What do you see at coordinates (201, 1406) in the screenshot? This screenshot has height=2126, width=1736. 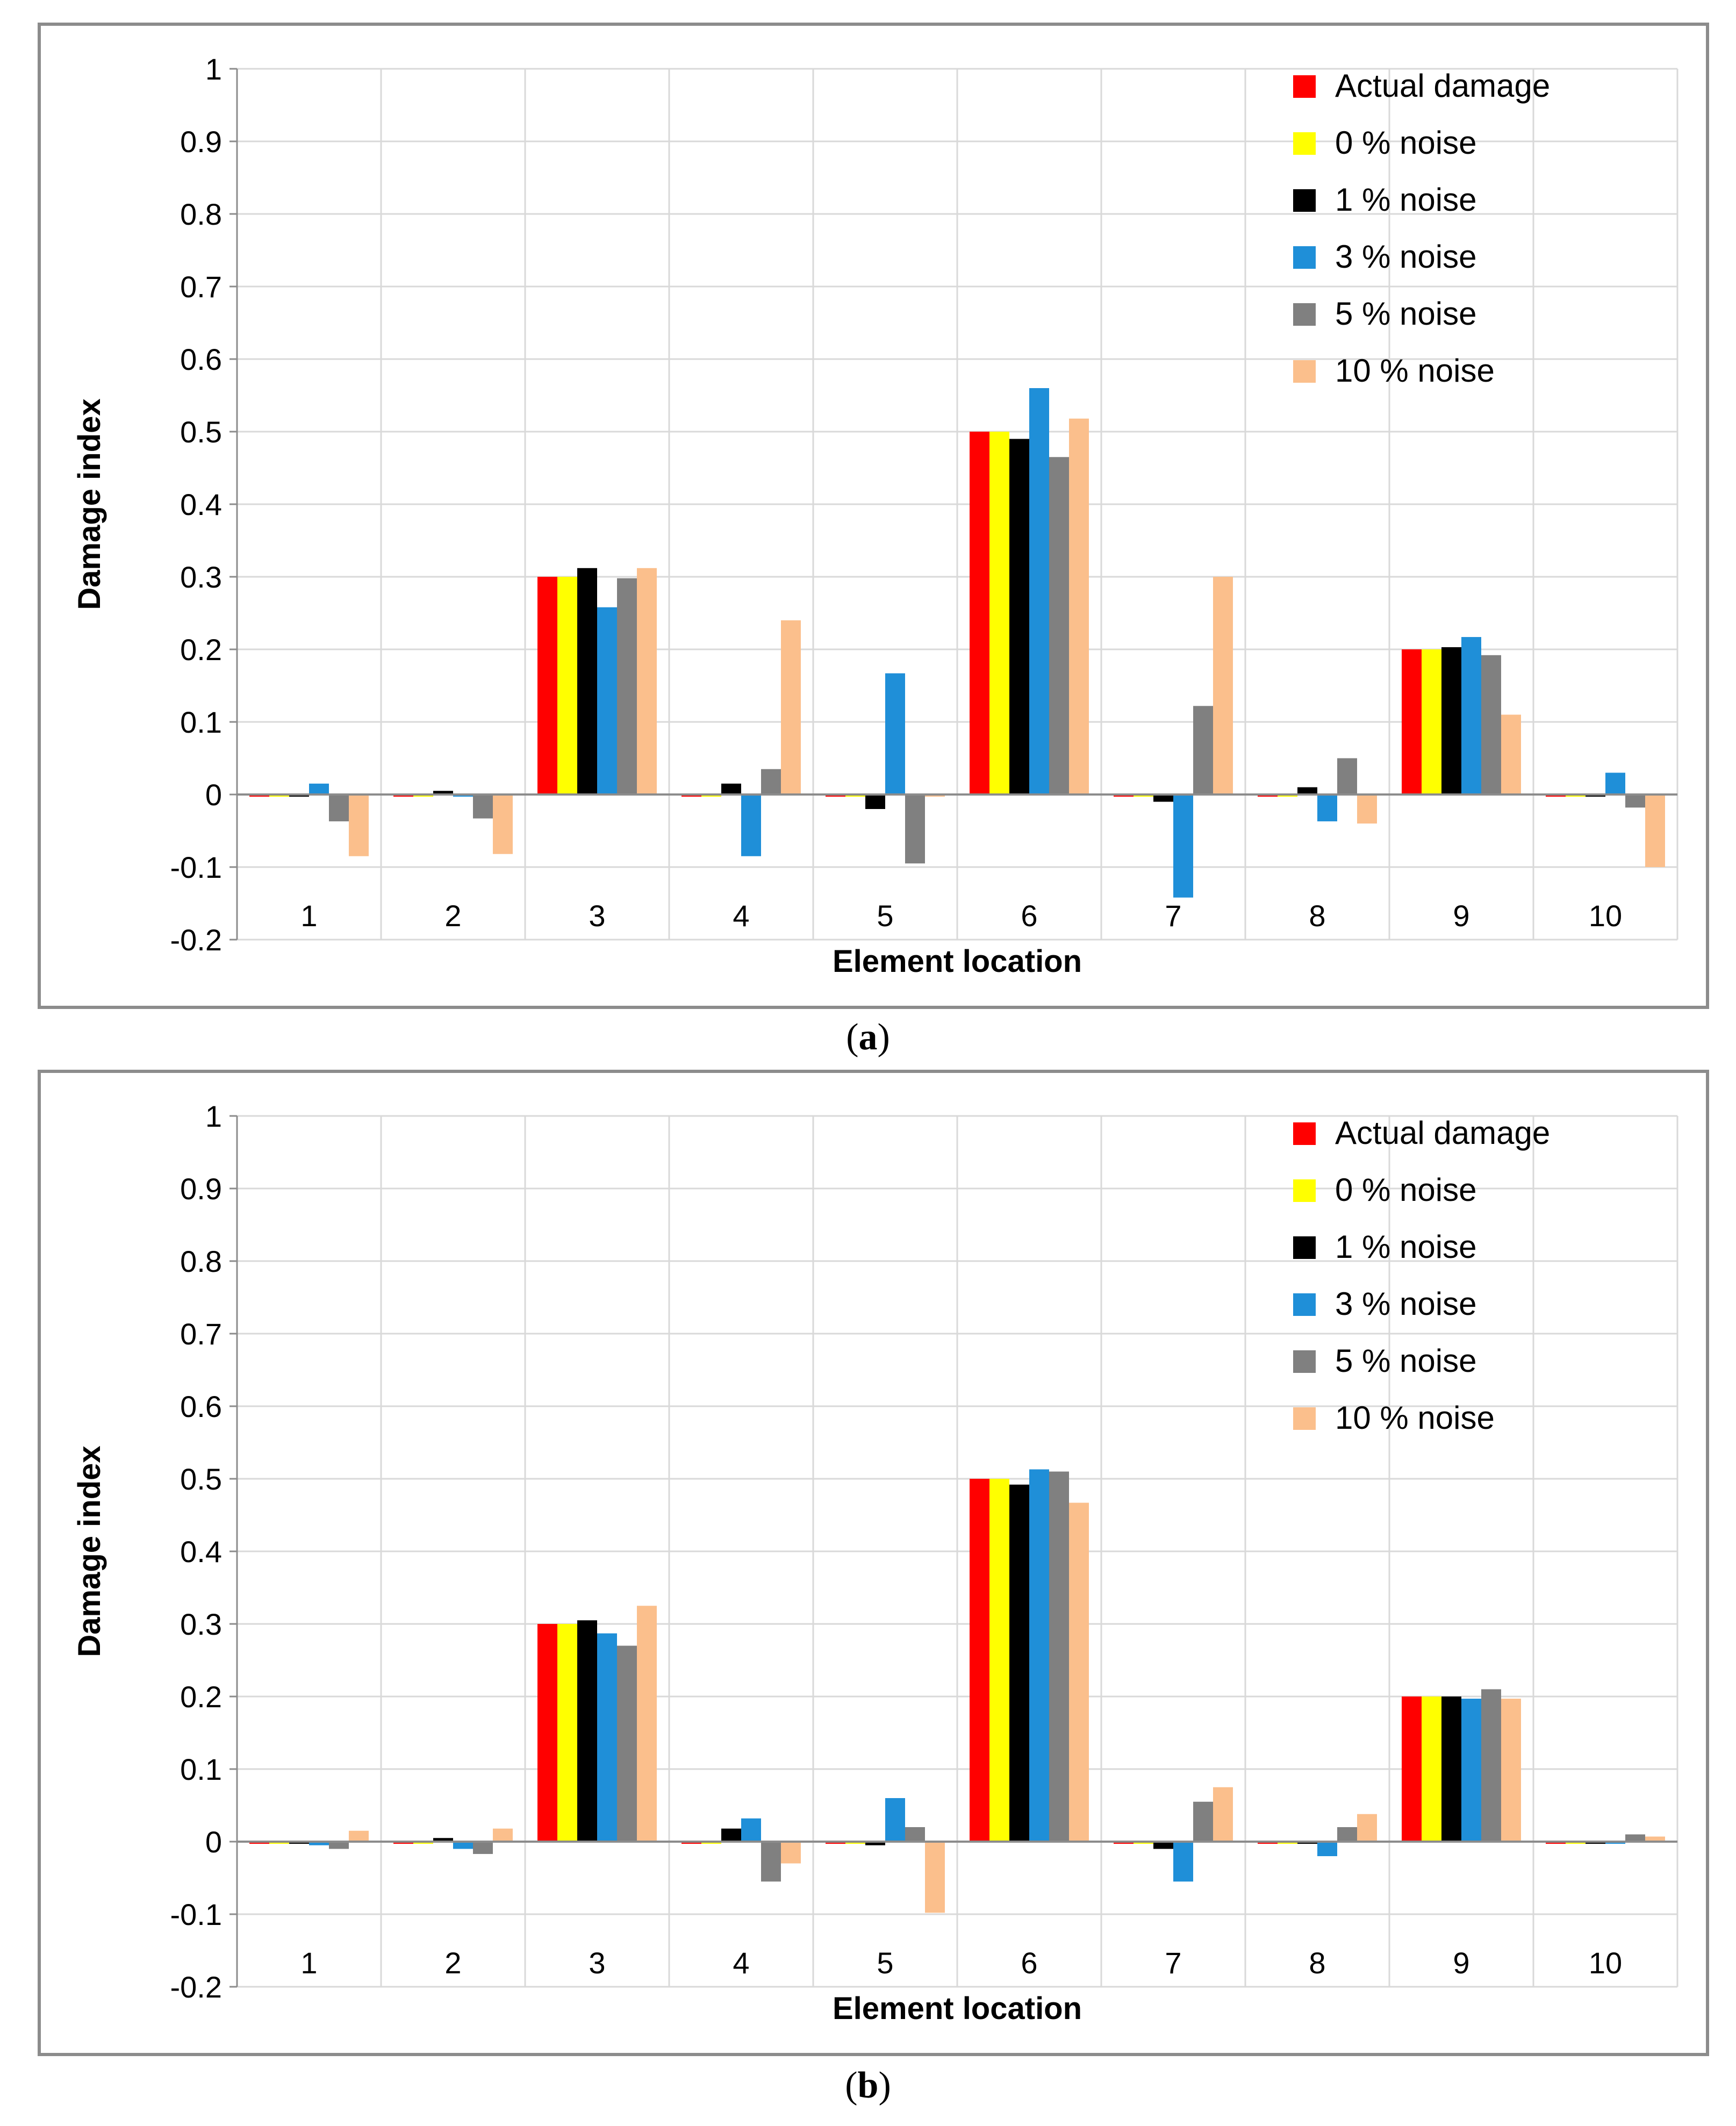 I see `y-tick-label: 0.6` at bounding box center [201, 1406].